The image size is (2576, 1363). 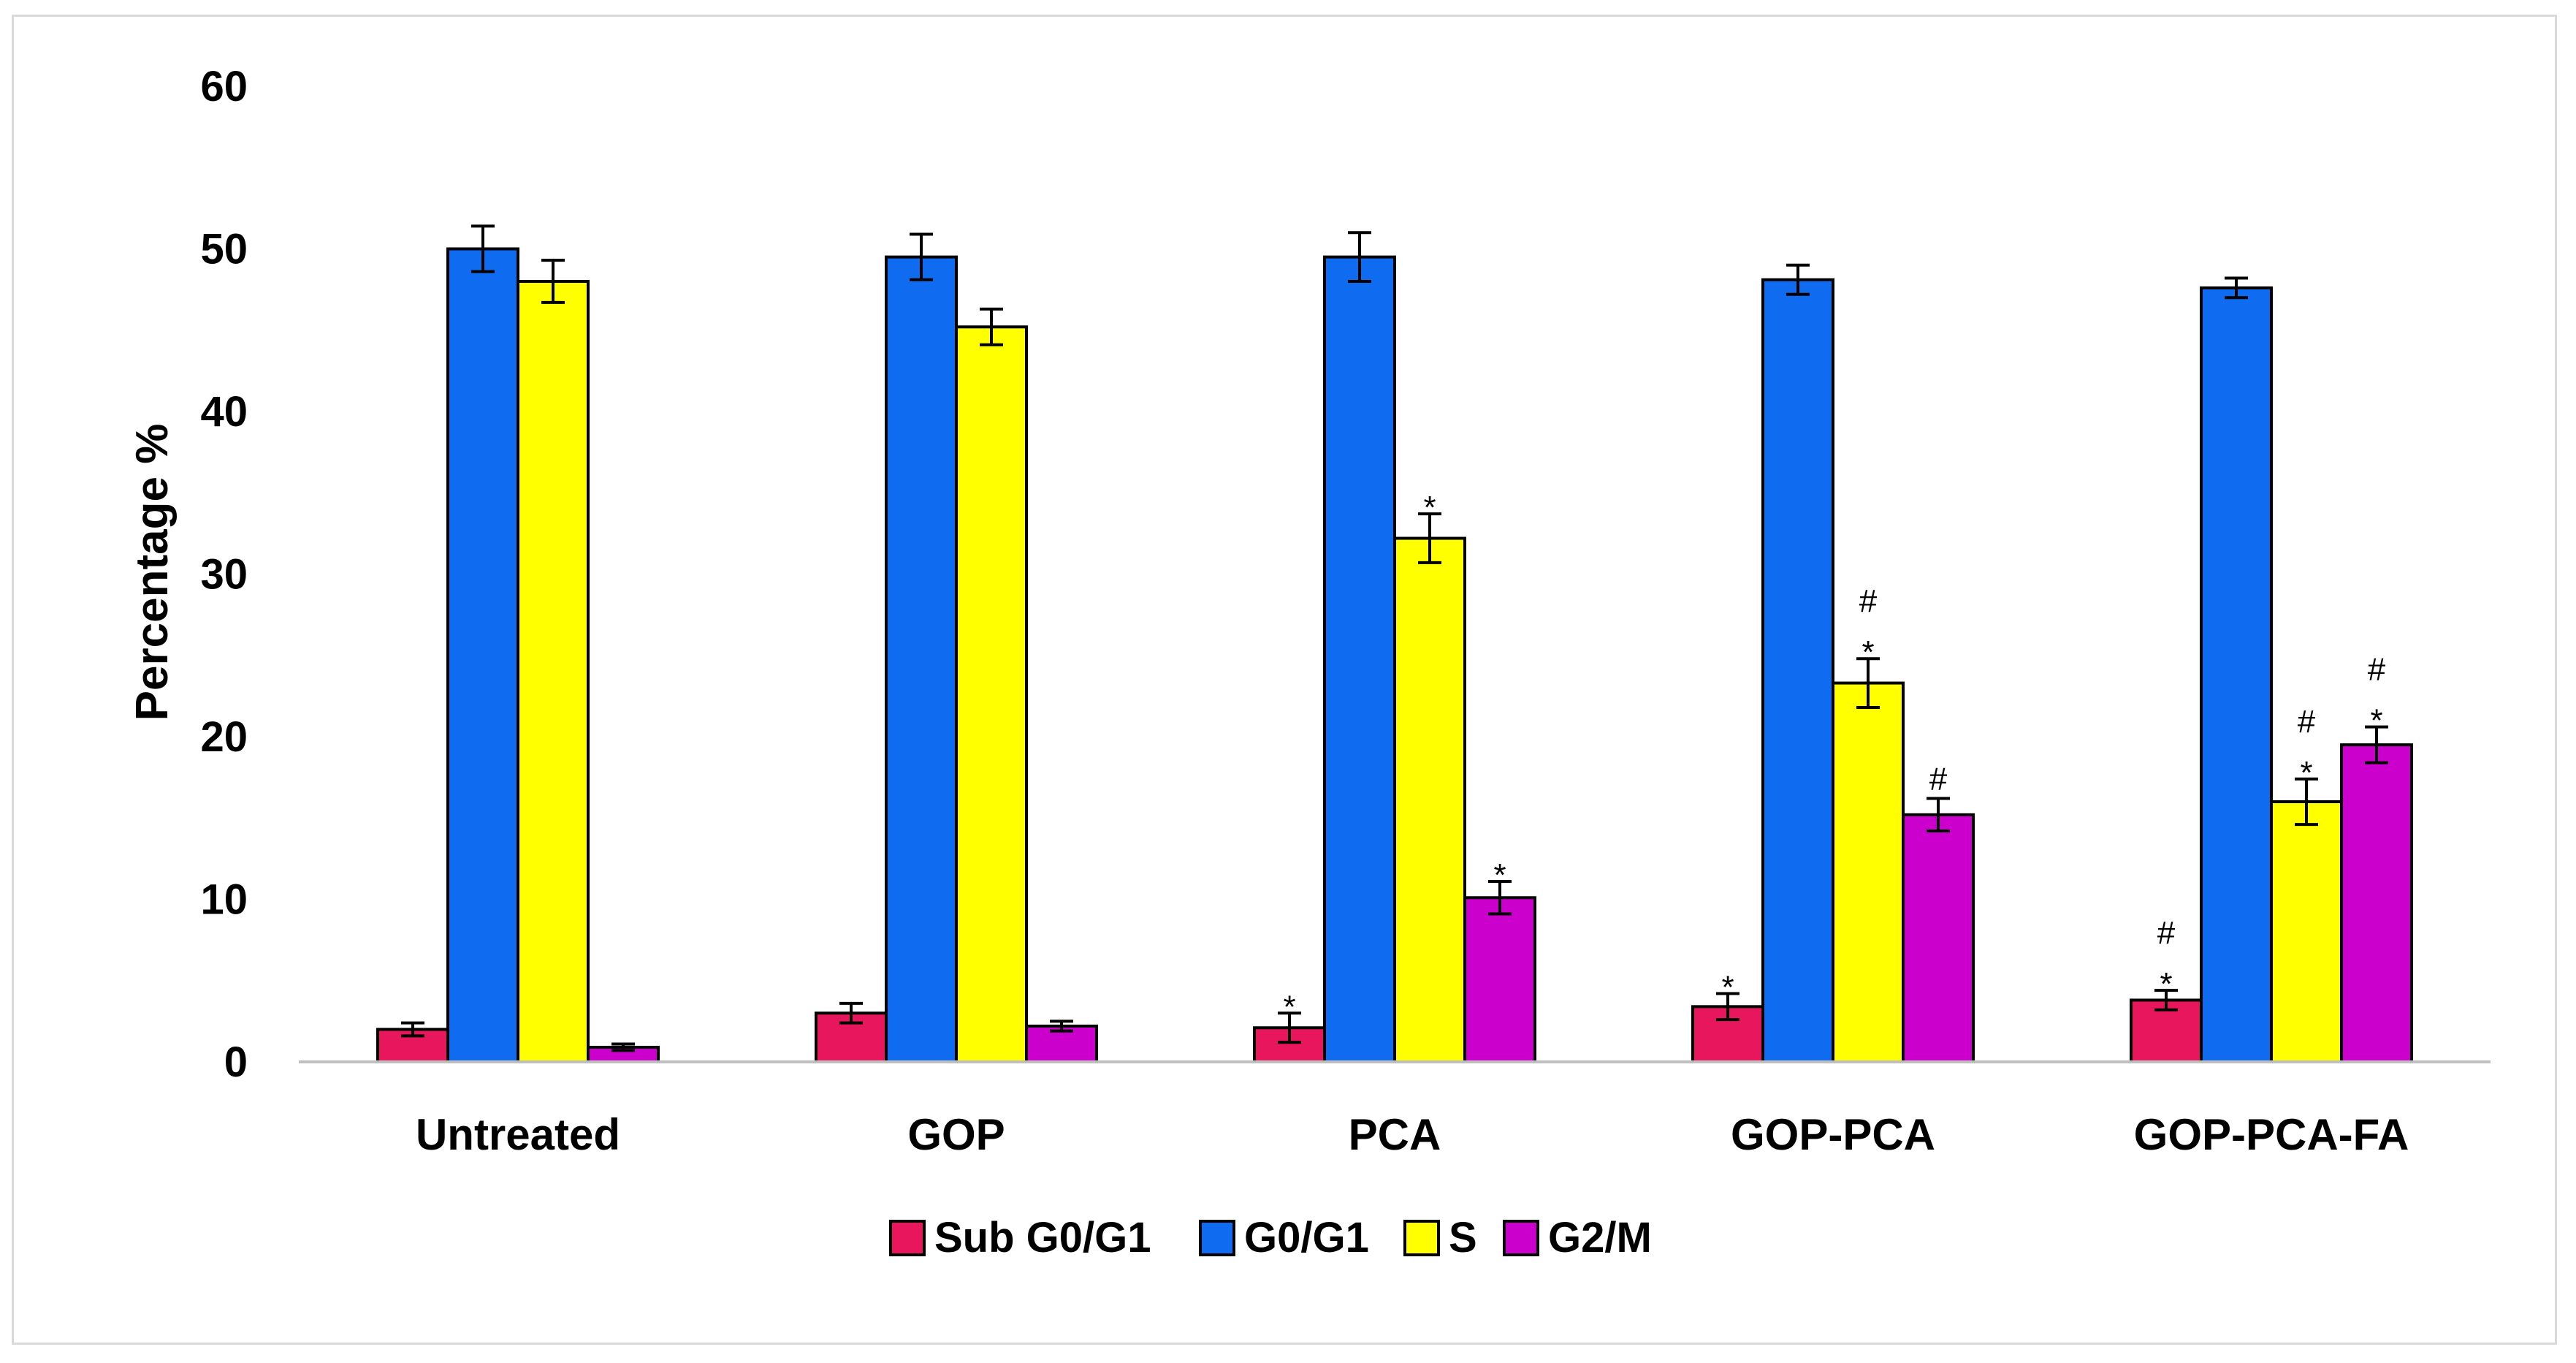 What do you see at coordinates (553, 671) in the screenshot?
I see `bar-s-untreated` at bounding box center [553, 671].